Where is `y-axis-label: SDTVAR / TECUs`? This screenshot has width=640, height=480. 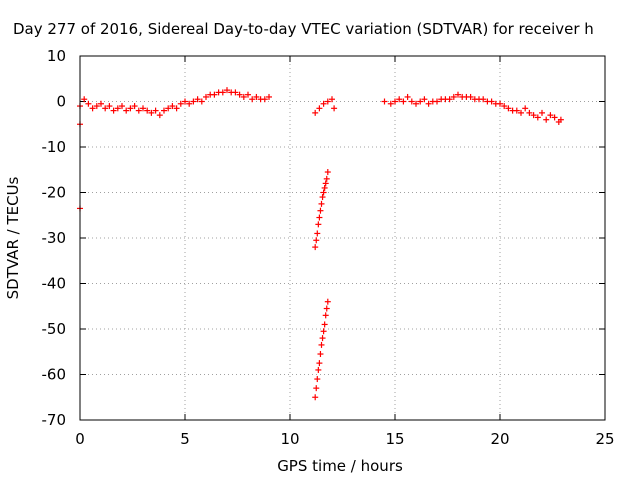
y-axis-label: SDTVAR / TECUs is located at coordinates (13, 237).